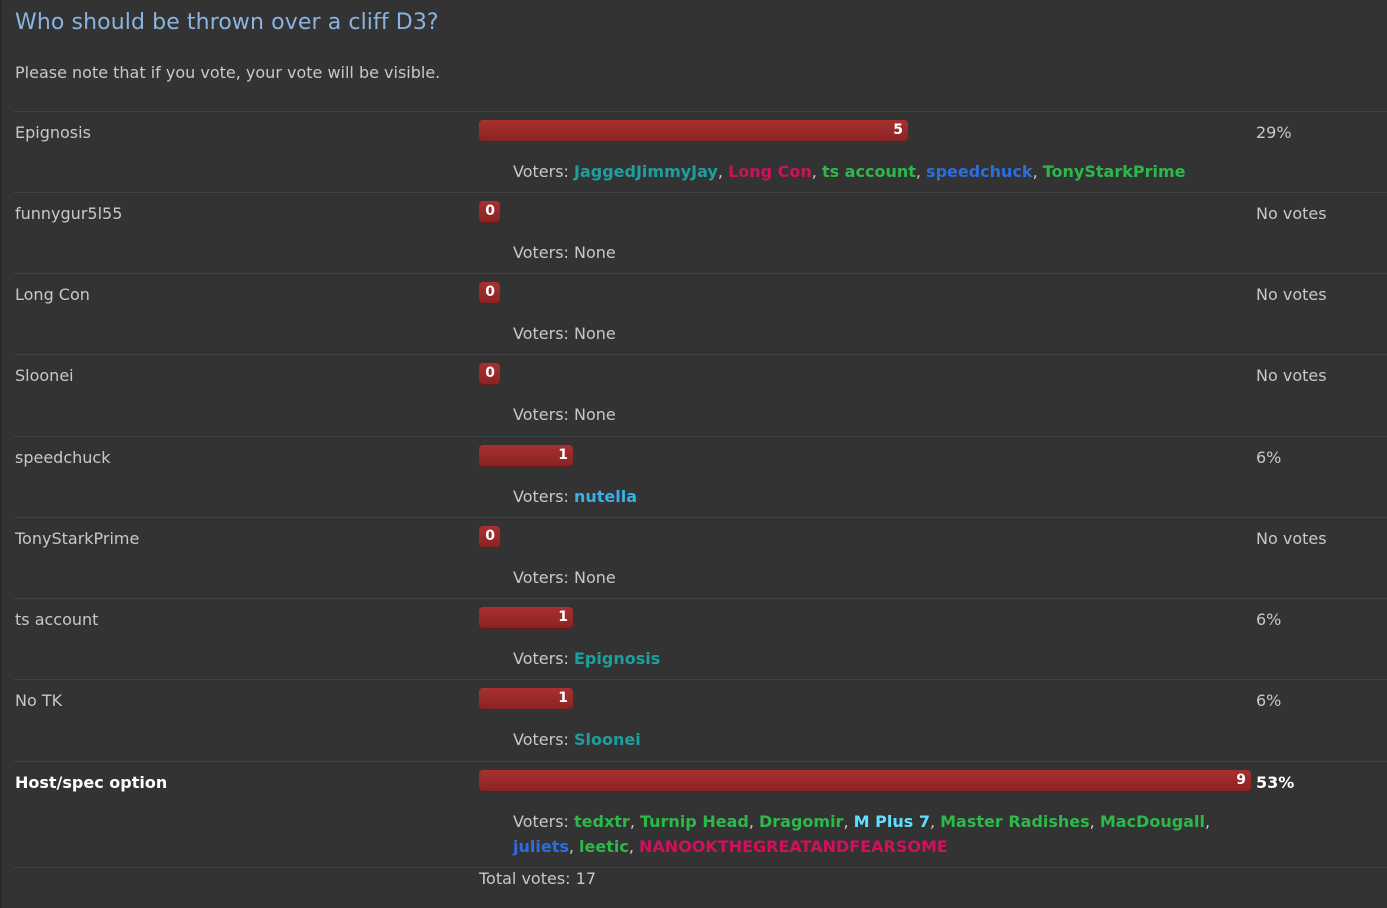  Describe the element at coordinates (537, 878) in the screenshot. I see `total-votes: Total votes: 17` at that location.